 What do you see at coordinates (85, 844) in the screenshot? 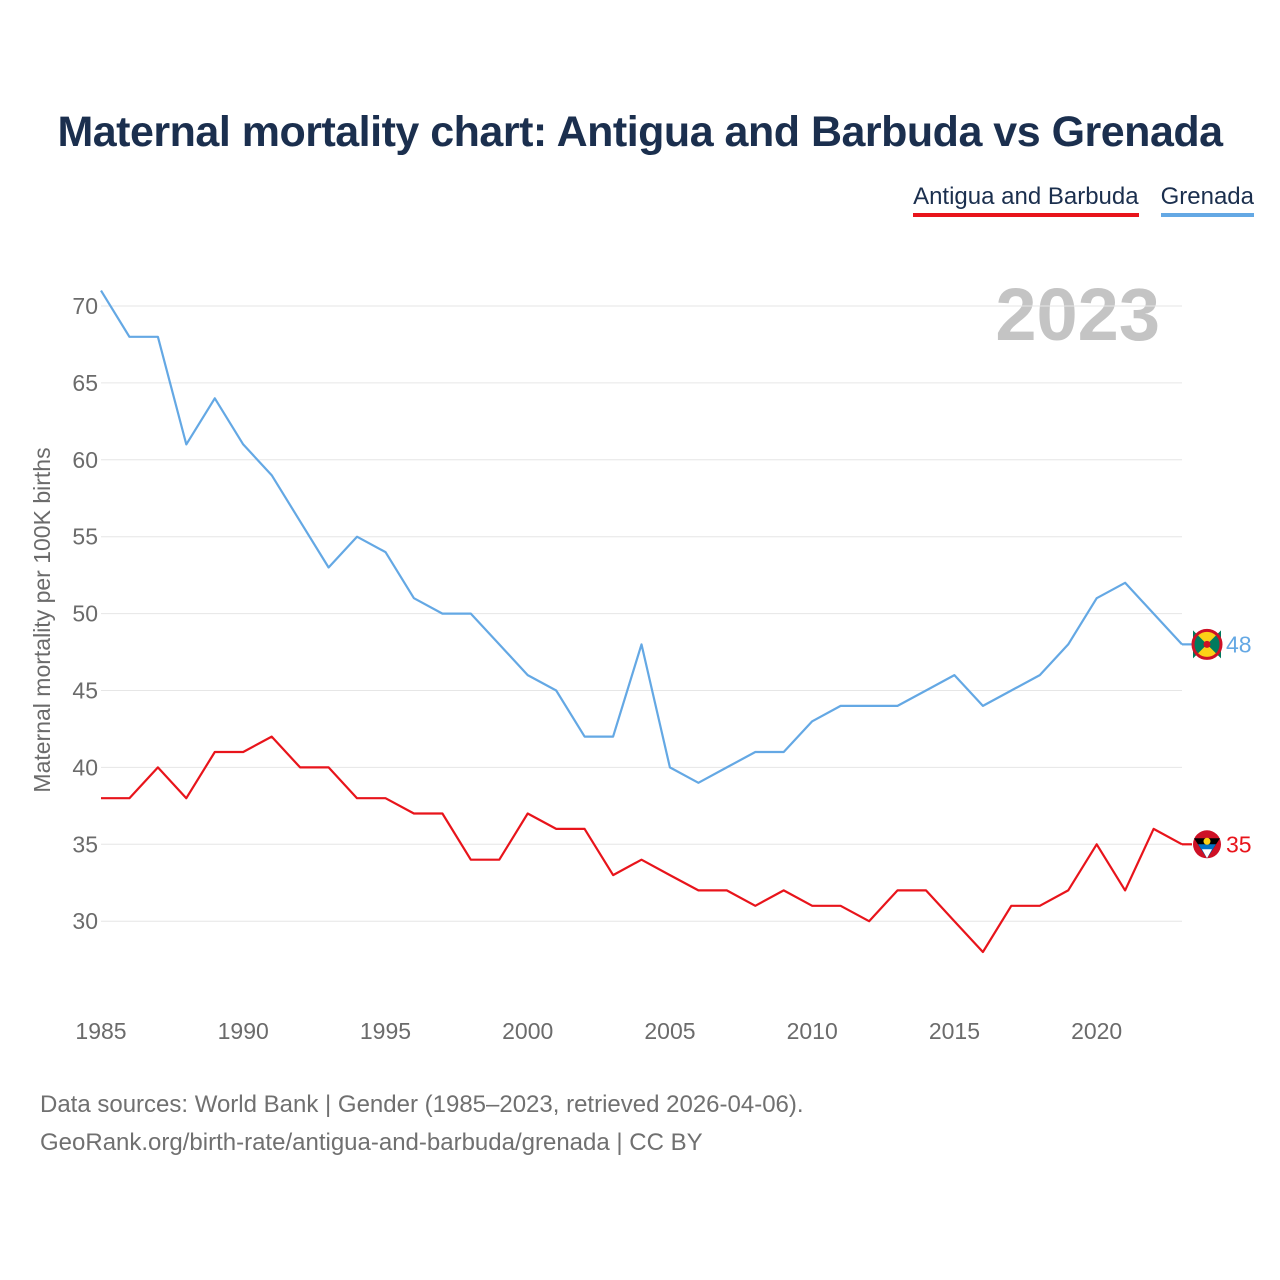
I see `y-tick-label: 35` at bounding box center [85, 844].